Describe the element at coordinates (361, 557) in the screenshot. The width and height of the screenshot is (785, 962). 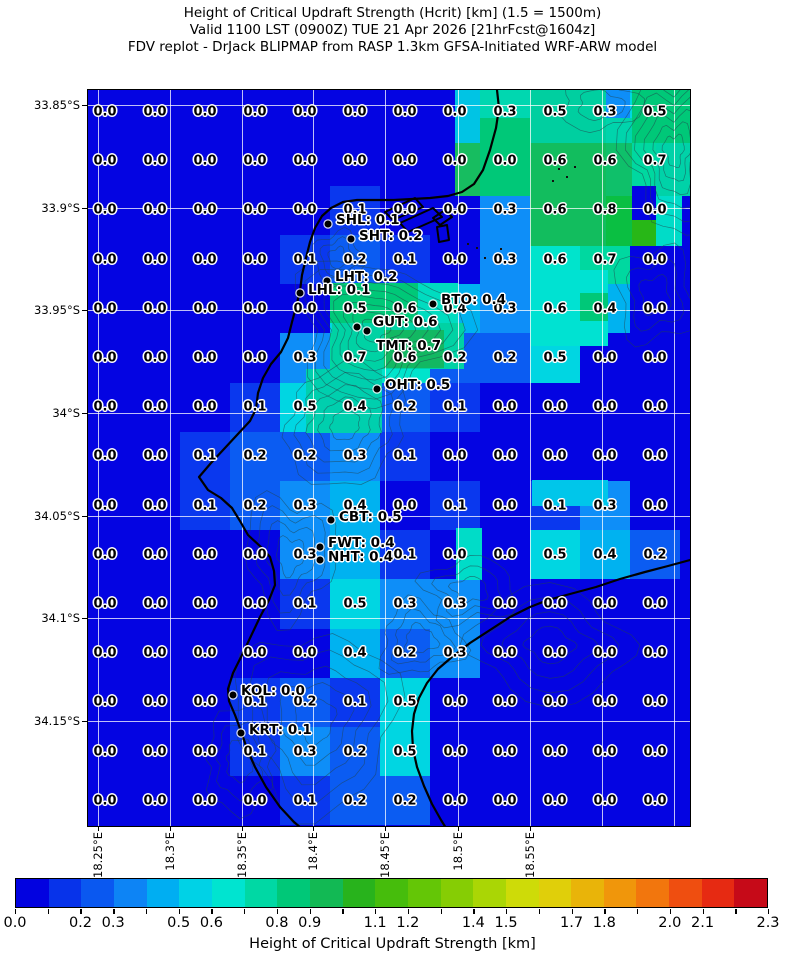
I see `station-label: NHT: 0.4` at that location.